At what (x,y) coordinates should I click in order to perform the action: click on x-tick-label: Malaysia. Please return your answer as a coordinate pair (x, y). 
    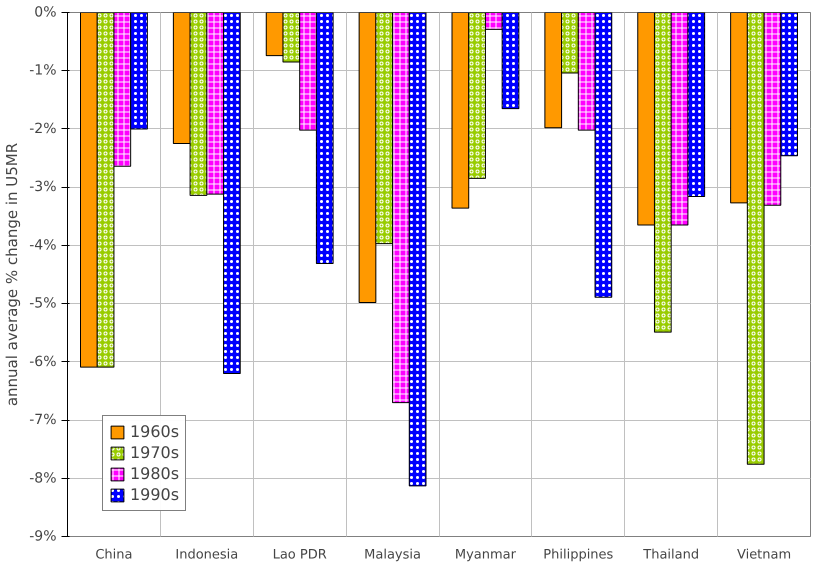
    Looking at the image, I should click on (392, 555).